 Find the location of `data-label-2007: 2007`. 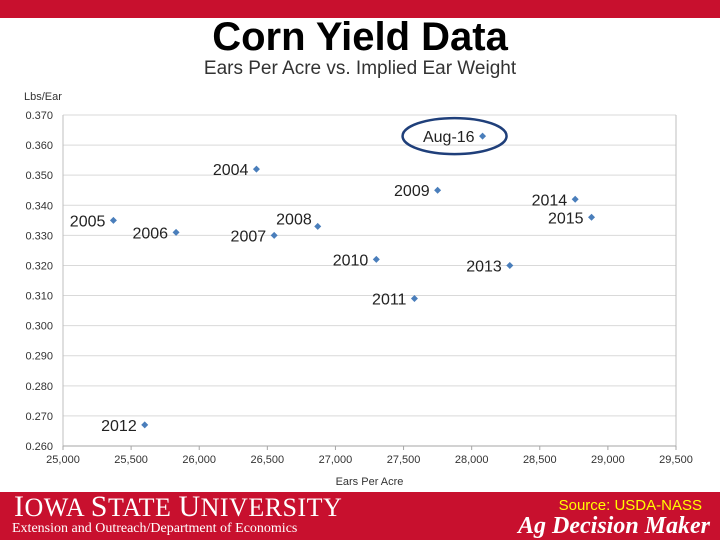

data-label-2007: 2007 is located at coordinates (249, 236).